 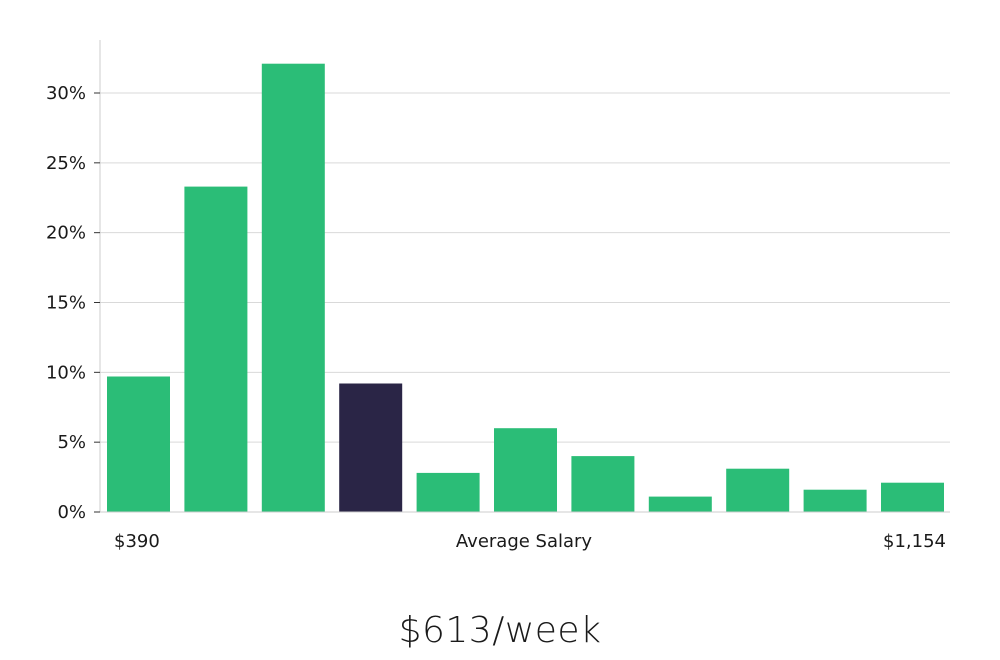 What do you see at coordinates (500, 630) in the screenshot?
I see `average-salary-value: $613/week` at bounding box center [500, 630].